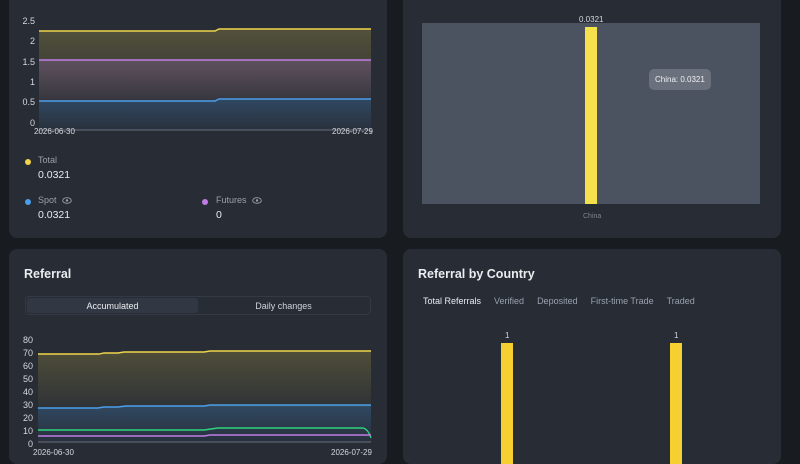 The width and height of the screenshot is (800, 464). What do you see at coordinates (112, 305) in the screenshot?
I see `tab-accumulated: Accumulated` at bounding box center [112, 305].